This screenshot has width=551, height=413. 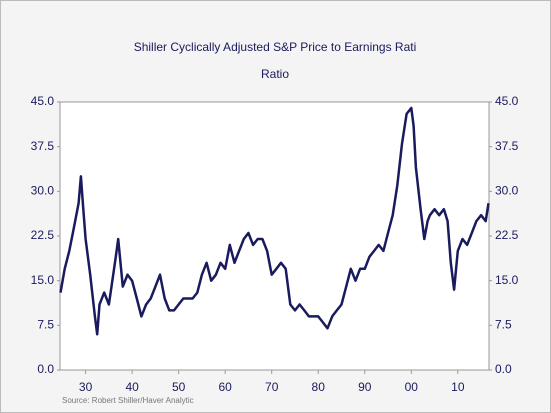 What do you see at coordinates (179, 387) in the screenshot?
I see `x-tick-label: 50` at bounding box center [179, 387].